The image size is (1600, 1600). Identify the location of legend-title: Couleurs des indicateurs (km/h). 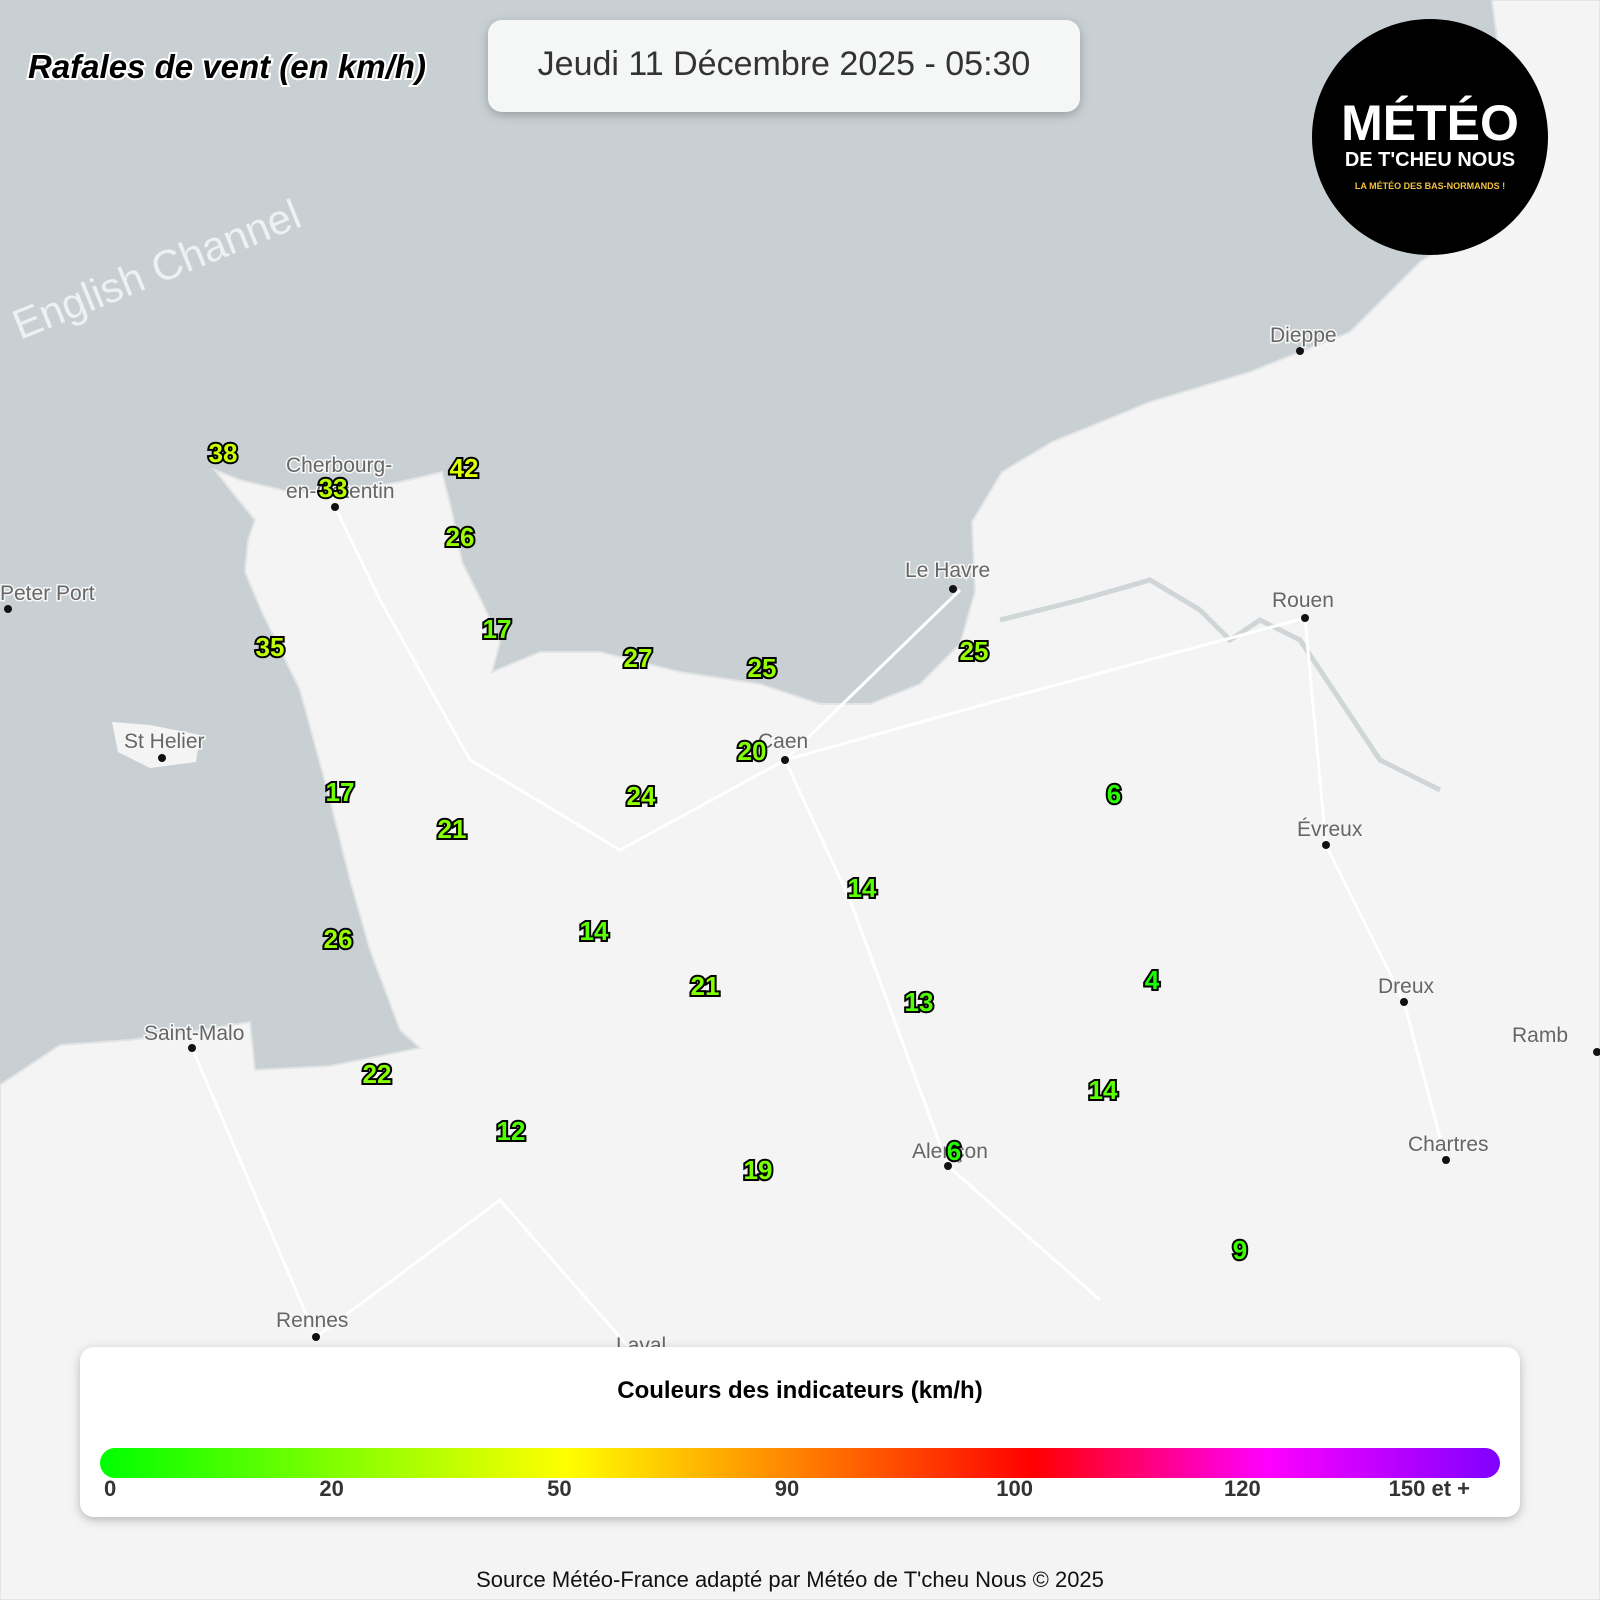
(799, 1390).